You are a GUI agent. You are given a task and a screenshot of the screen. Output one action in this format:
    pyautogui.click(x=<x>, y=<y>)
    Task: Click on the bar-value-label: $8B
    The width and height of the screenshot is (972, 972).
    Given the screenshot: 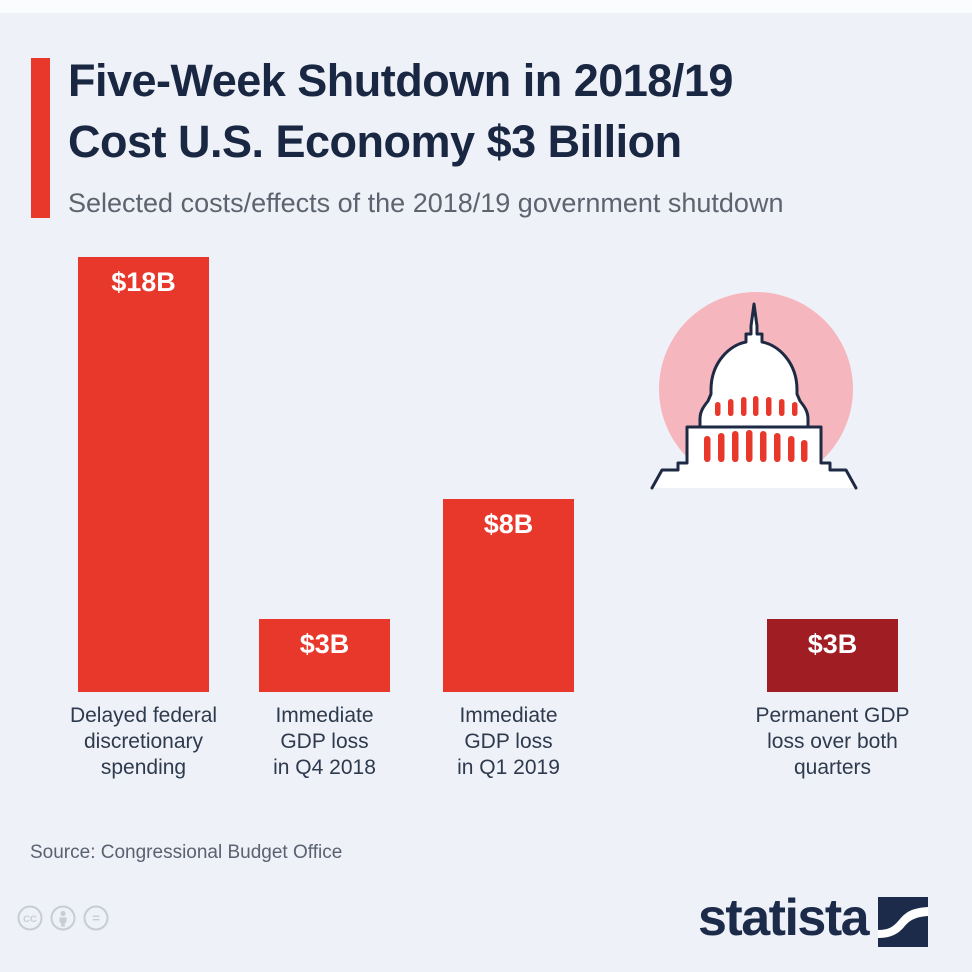 What is the action you would take?
    pyautogui.click(x=508, y=524)
    